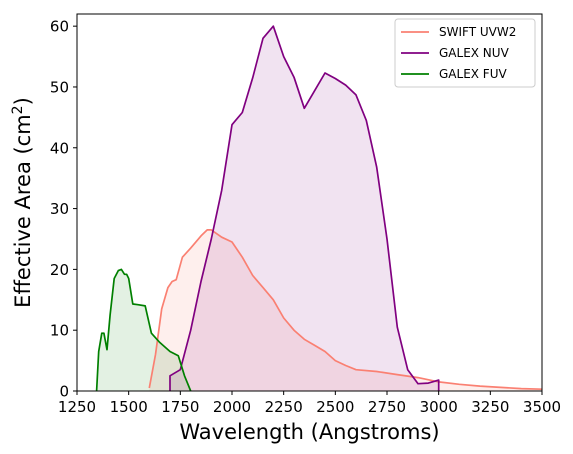 This screenshot has height=454, width=573. Describe the element at coordinates (59, 270) in the screenshot. I see `y-tick-label: 20` at that location.